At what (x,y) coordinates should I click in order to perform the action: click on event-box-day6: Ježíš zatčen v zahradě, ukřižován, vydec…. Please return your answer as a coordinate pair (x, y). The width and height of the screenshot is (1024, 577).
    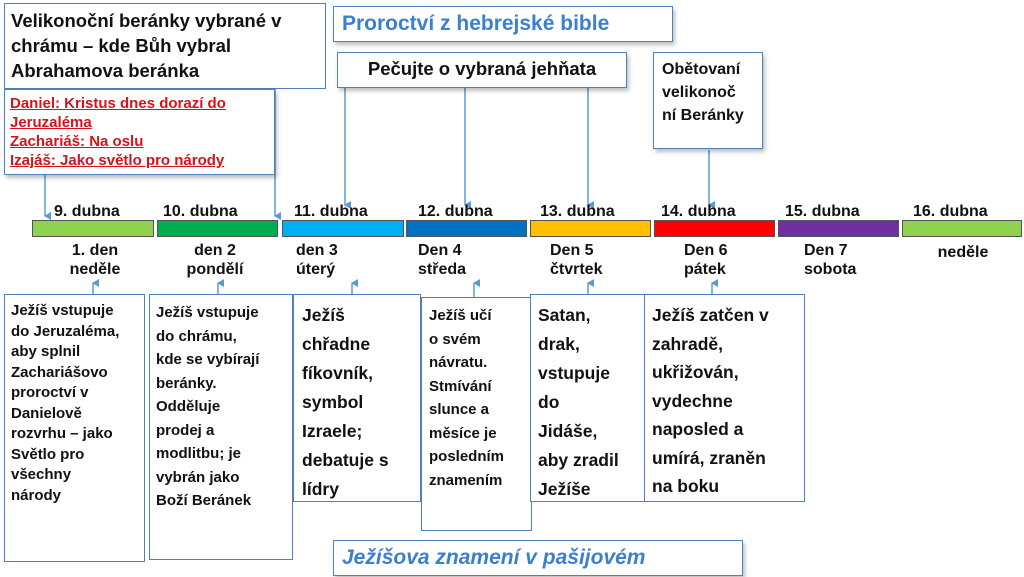
    Looking at the image, I should click on (724, 398).